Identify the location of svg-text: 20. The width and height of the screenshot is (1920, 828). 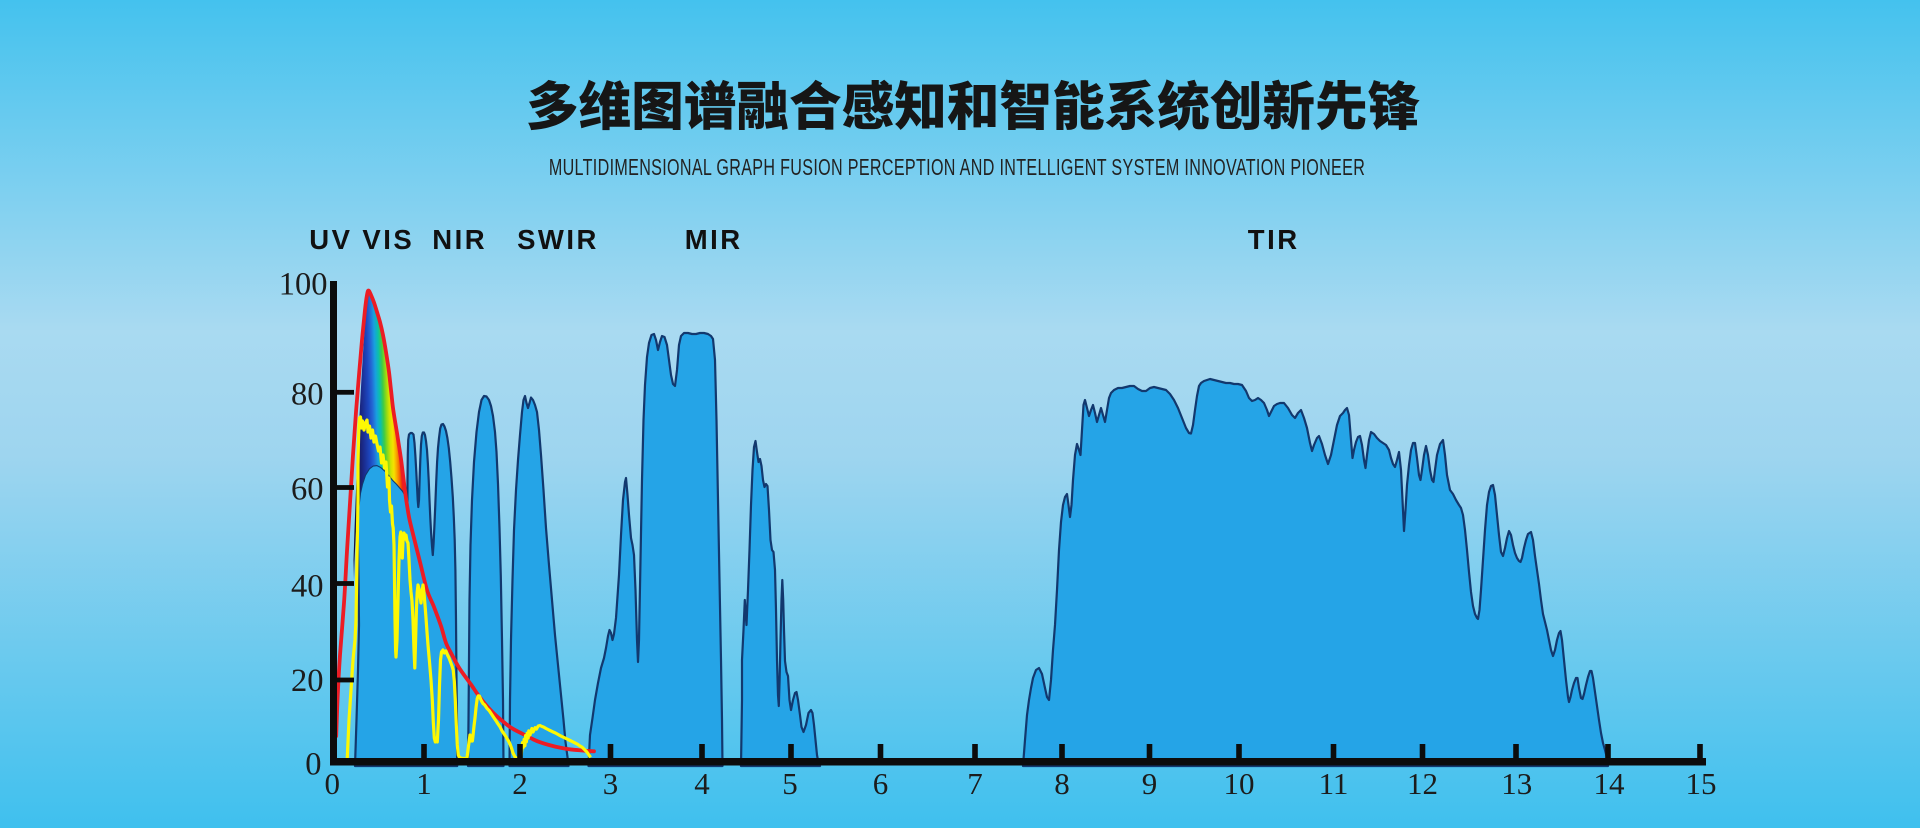
(307, 681).